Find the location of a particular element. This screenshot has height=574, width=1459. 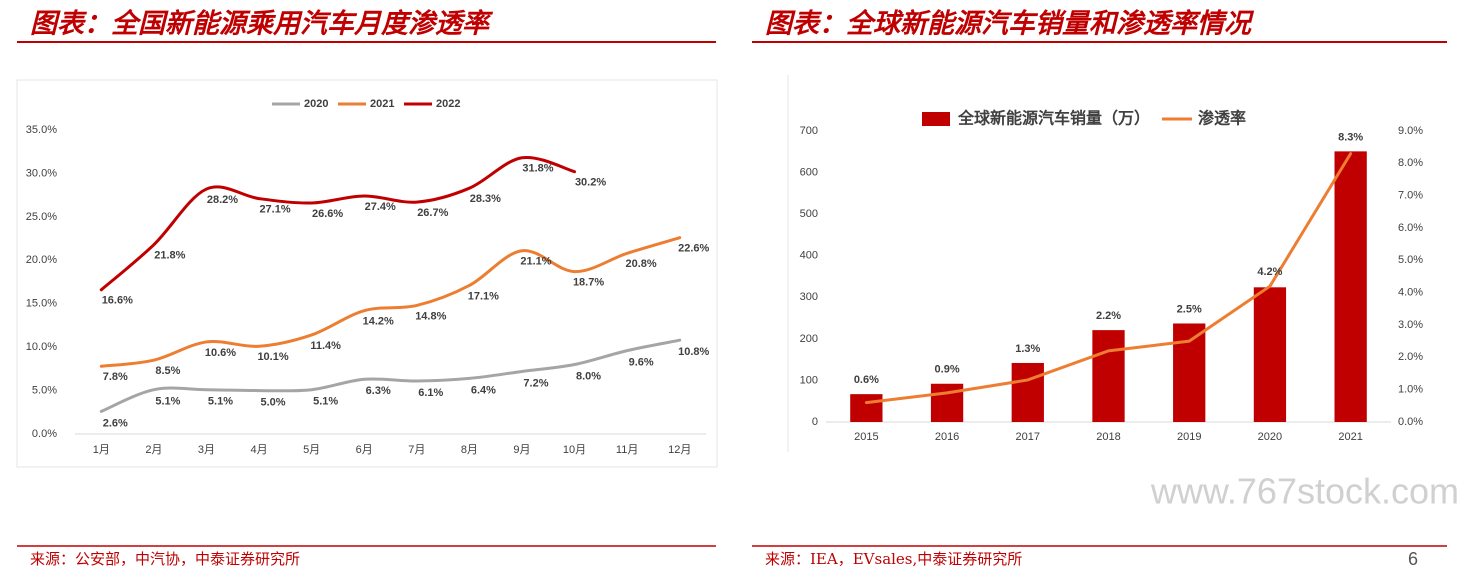

data-label: 2.6% is located at coordinates (115, 423).